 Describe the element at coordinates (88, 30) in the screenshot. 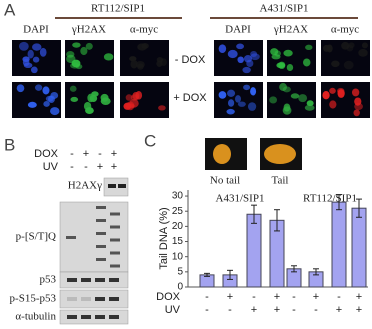

I see `column-label: γH2AX` at that location.